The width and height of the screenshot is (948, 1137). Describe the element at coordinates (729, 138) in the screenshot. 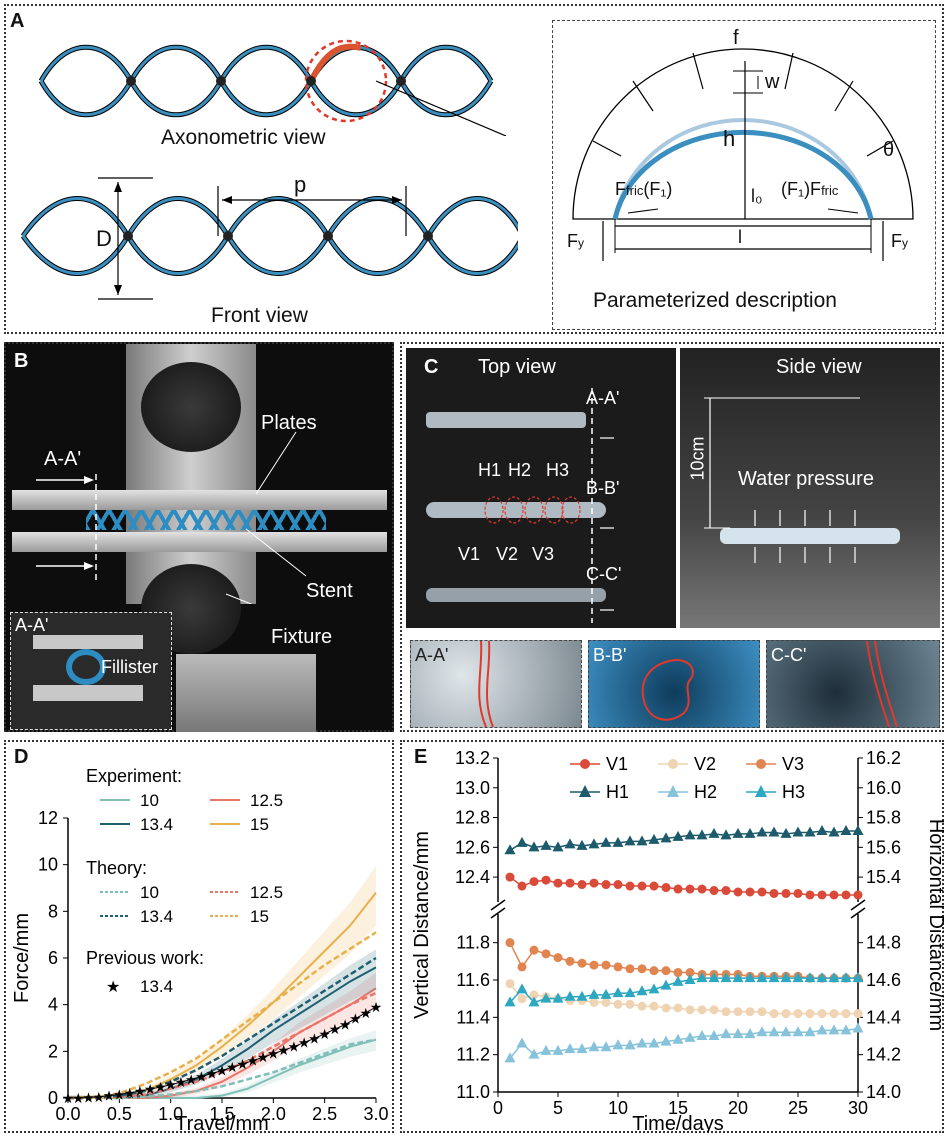

I see `symbol-h: h` at that location.